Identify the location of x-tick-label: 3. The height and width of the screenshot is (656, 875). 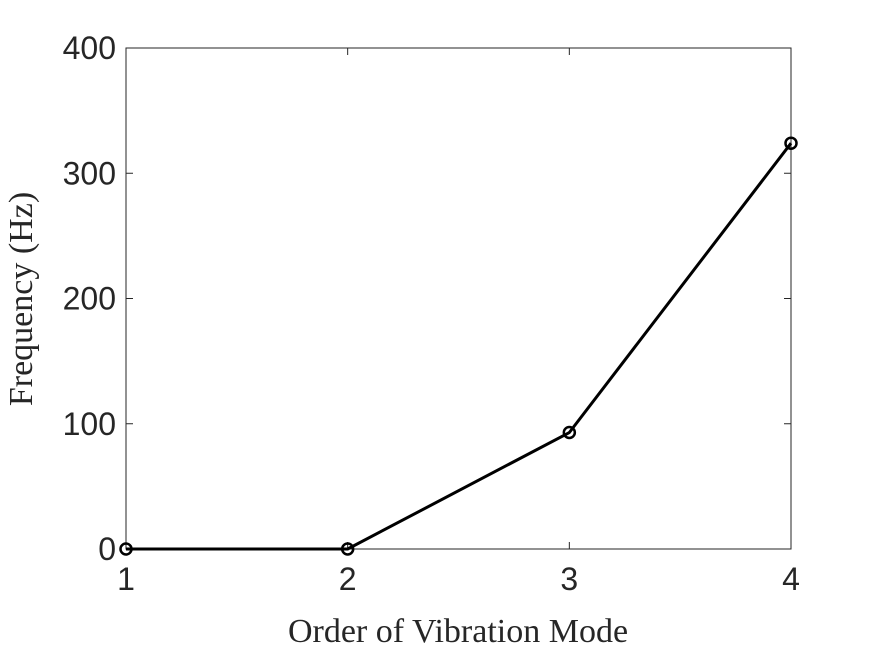
(569, 579).